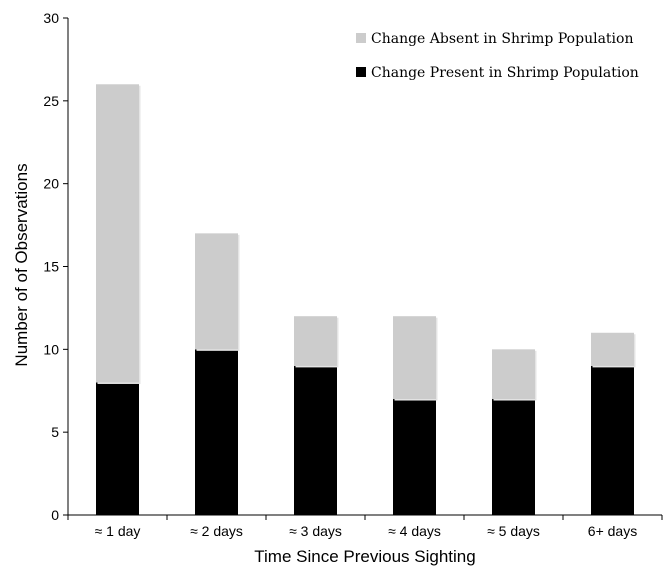 Image resolution: width=672 pixels, height=569 pixels. What do you see at coordinates (414, 531) in the screenshot?
I see `x-tick-label: ≈ 4 days` at bounding box center [414, 531].